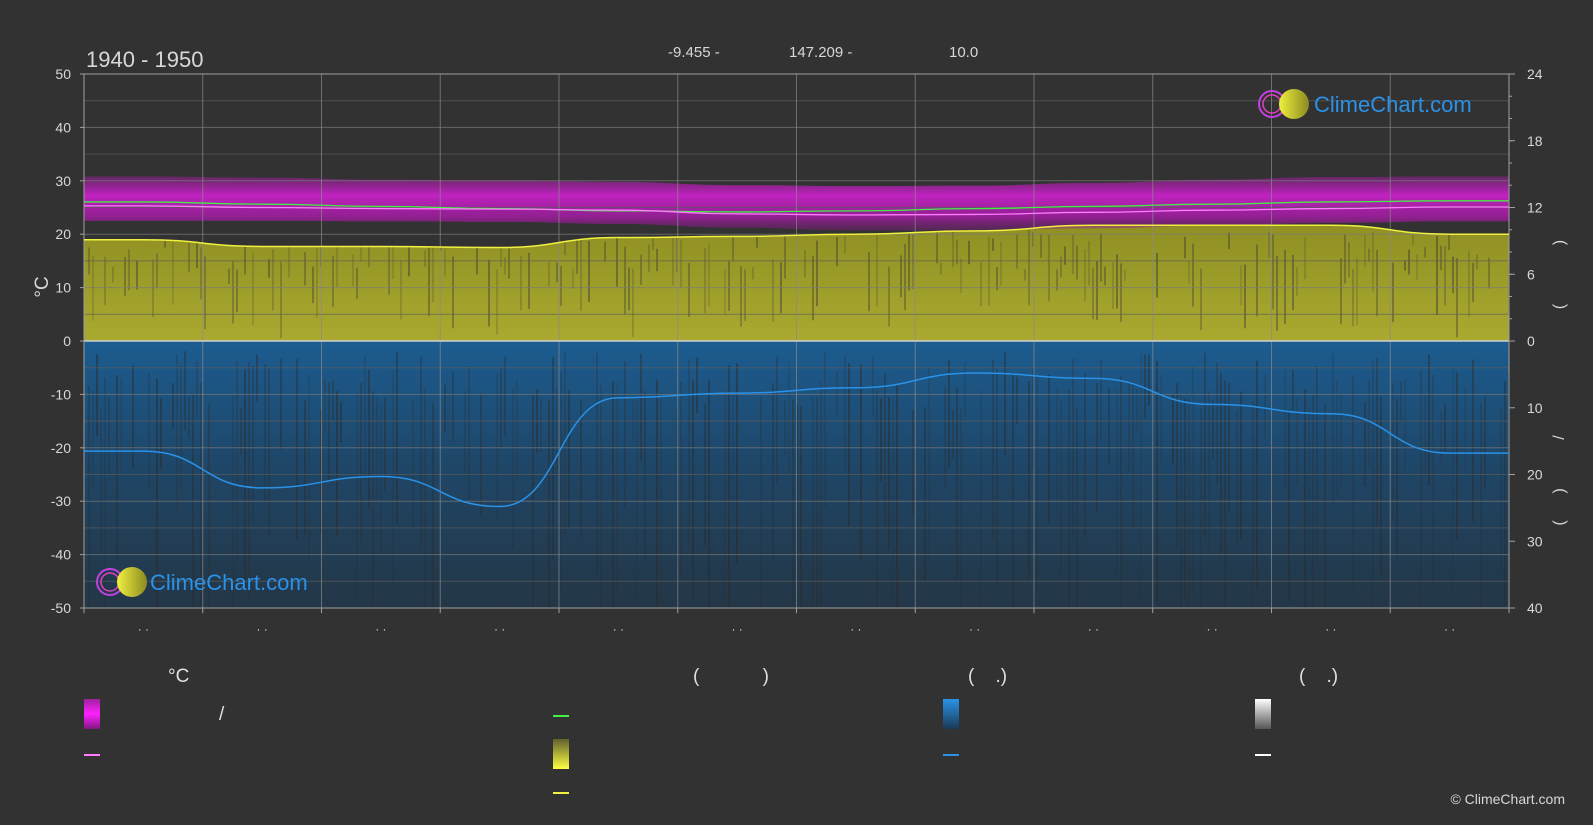 The width and height of the screenshot is (1593, 825). What do you see at coordinates (67, 341) in the screenshot?
I see `y-tick-label: 0` at bounding box center [67, 341].